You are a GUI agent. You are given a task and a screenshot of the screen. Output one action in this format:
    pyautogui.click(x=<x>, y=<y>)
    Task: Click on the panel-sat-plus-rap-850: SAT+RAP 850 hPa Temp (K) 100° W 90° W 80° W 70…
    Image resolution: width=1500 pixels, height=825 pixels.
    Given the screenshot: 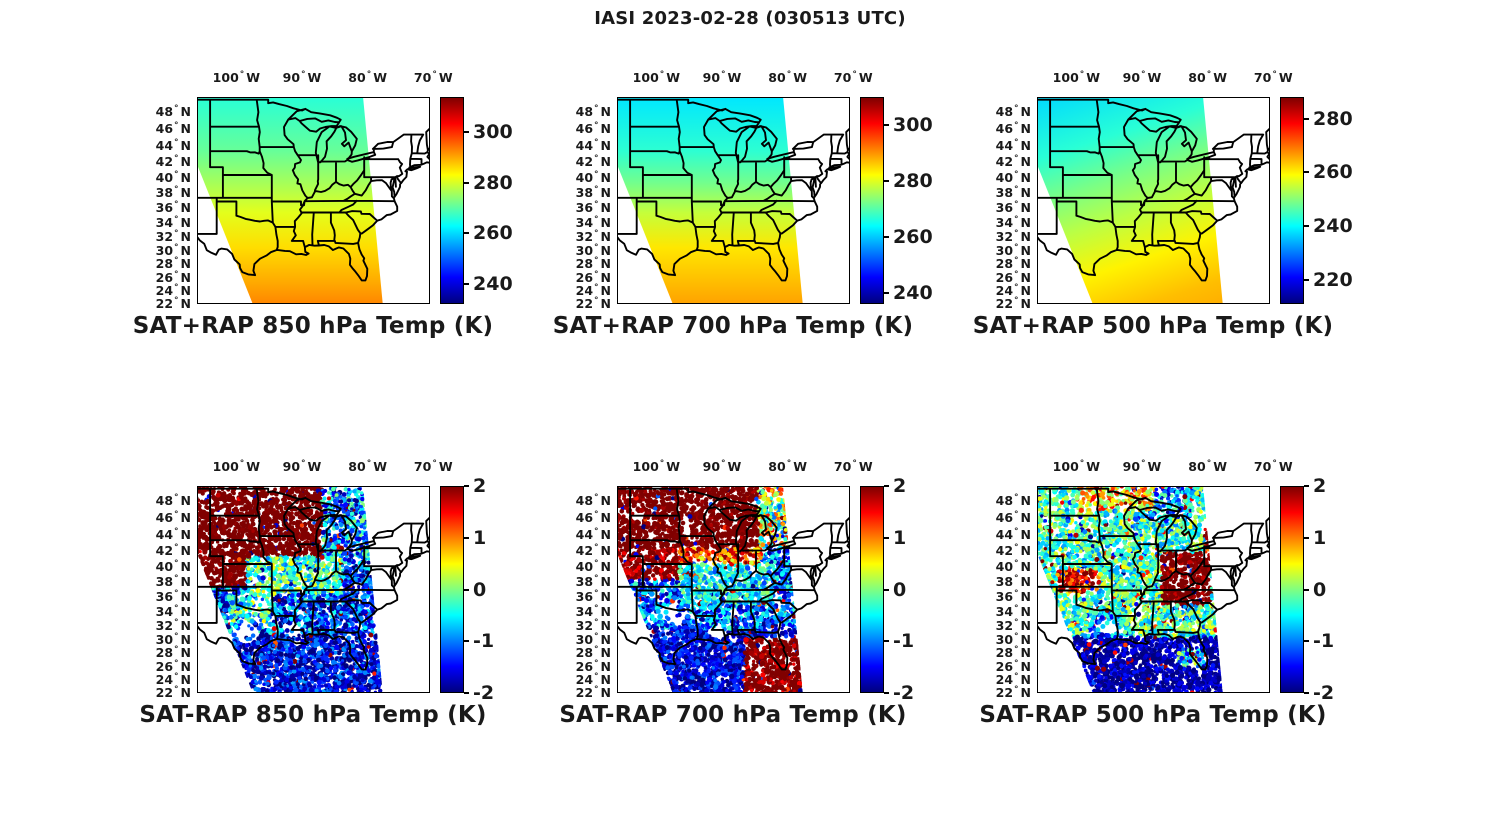 What is the action you would take?
    pyautogui.click(x=332, y=203)
    